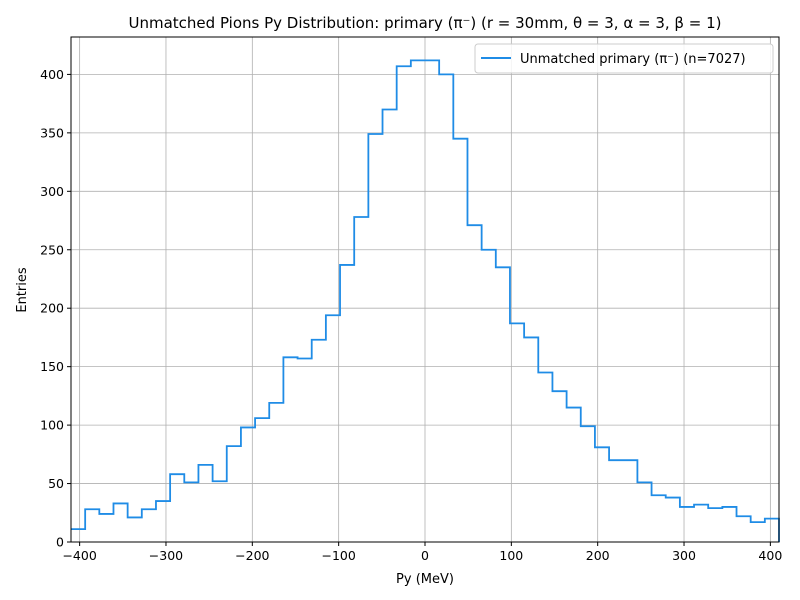  I want to click on legend-box, so click(624, 58).